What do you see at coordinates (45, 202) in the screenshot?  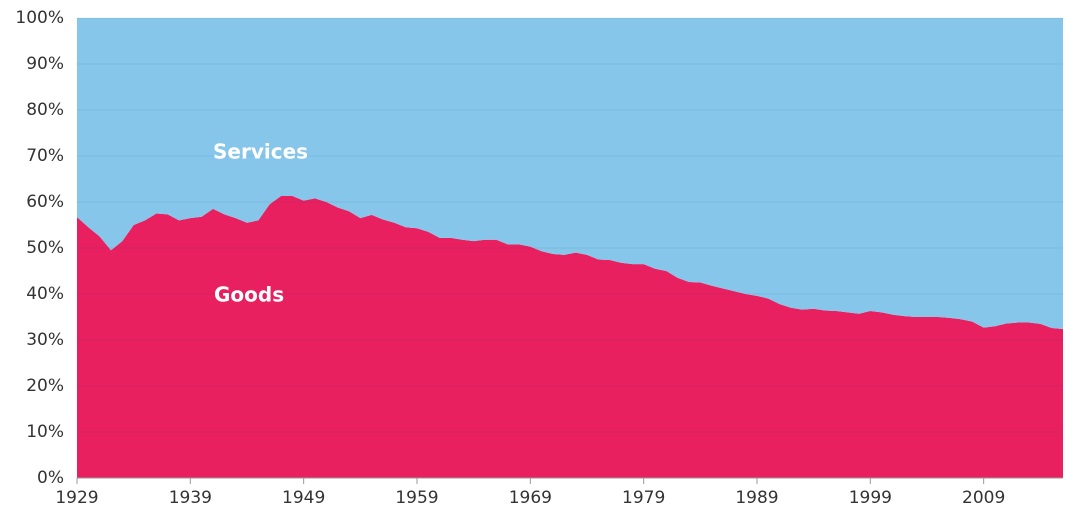 I see `y-tick-label: 60%` at bounding box center [45, 202].